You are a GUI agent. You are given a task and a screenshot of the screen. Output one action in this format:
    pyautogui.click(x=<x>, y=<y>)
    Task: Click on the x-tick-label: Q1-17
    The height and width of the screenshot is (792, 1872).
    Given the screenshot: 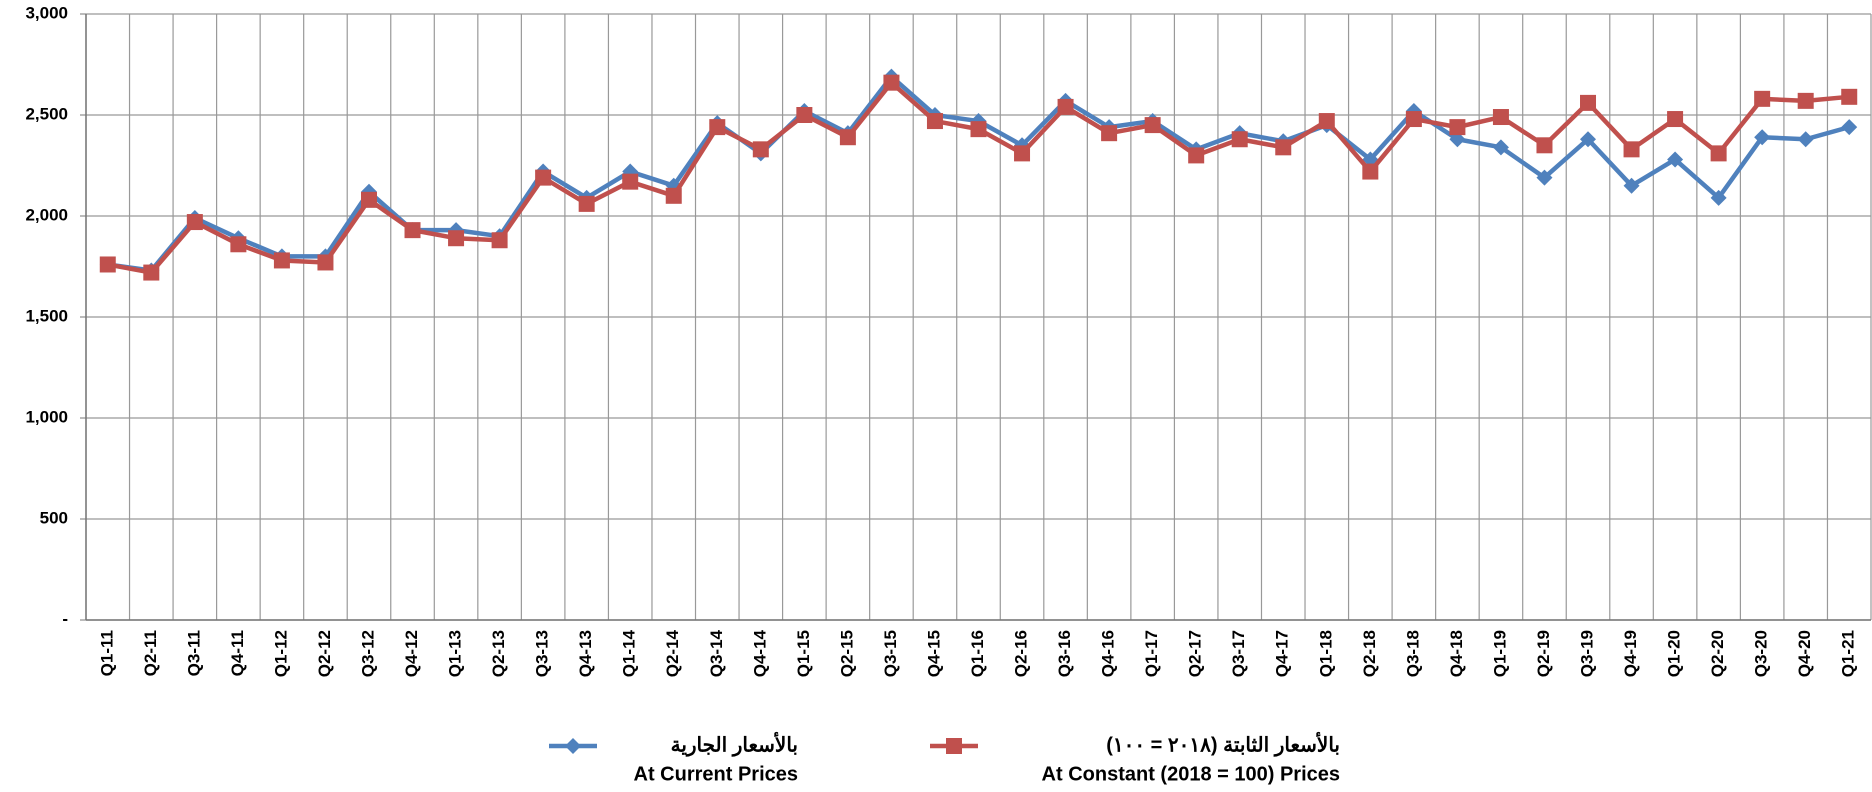 What is the action you would take?
    pyautogui.click(x=1151, y=653)
    